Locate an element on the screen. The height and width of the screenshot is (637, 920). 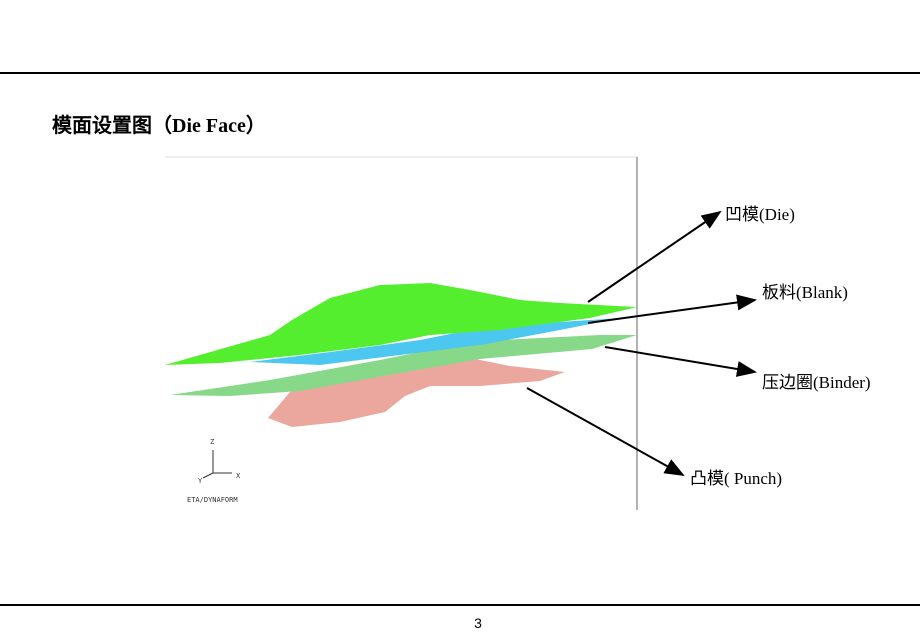
blank-shape is located at coordinates (435, 341).